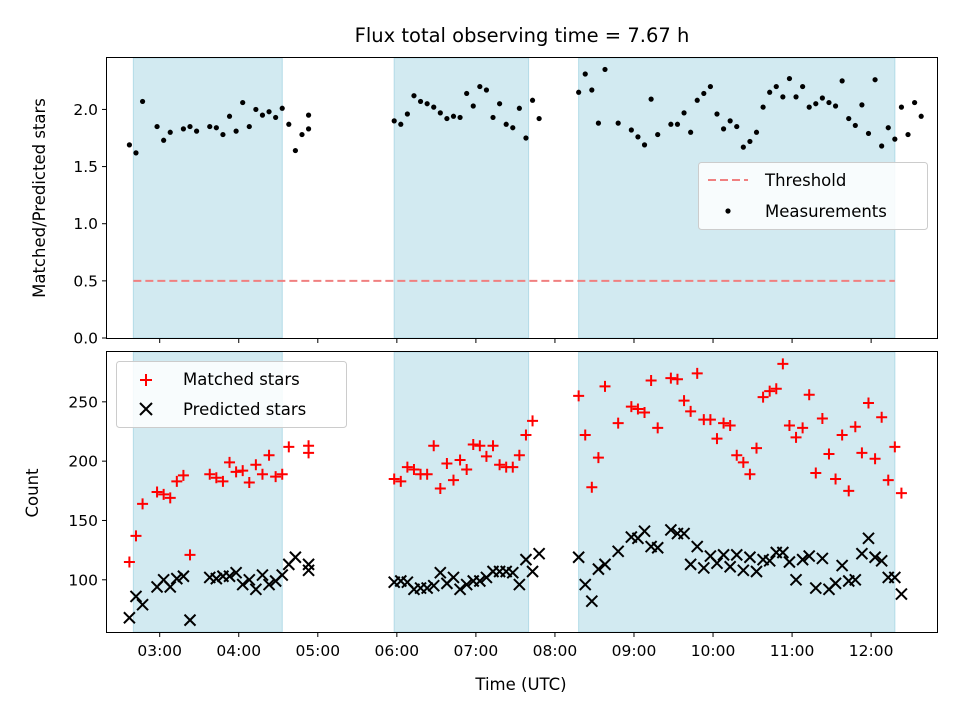 The width and height of the screenshot is (960, 720). Describe the element at coordinates (83, 521) in the screenshot. I see `y-tick-label: 150` at that location.